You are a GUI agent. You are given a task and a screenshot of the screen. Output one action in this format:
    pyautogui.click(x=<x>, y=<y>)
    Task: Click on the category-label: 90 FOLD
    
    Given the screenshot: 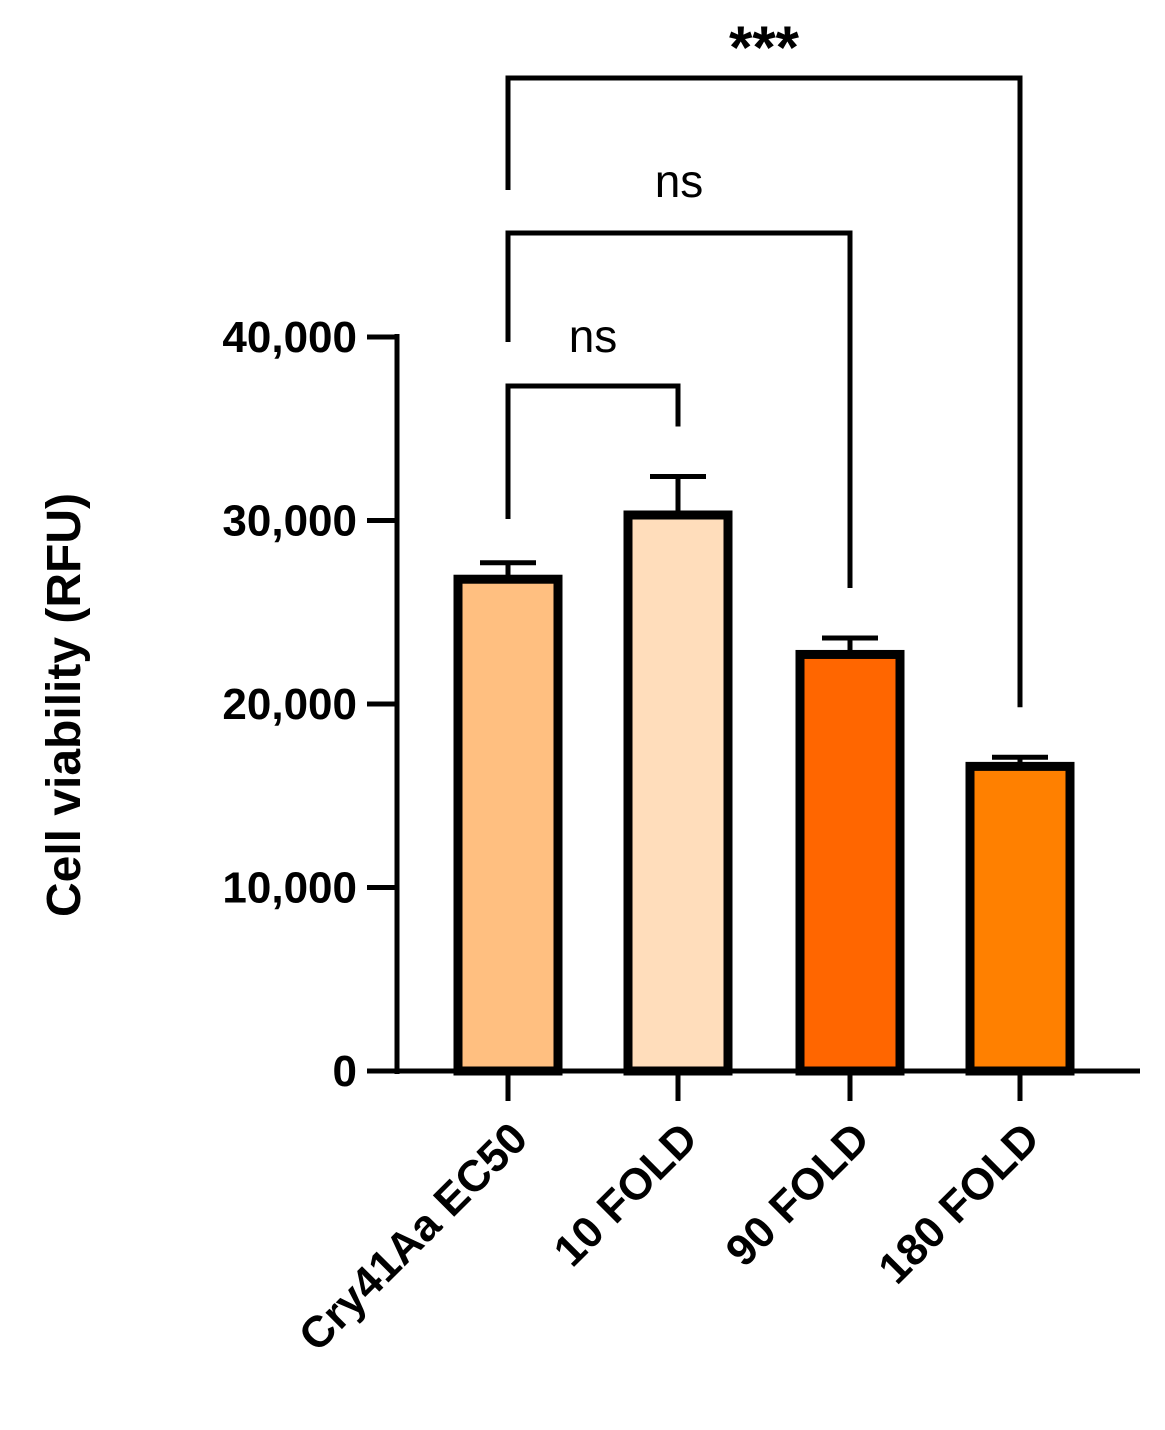 What is the action you would take?
    pyautogui.click(x=797, y=1194)
    